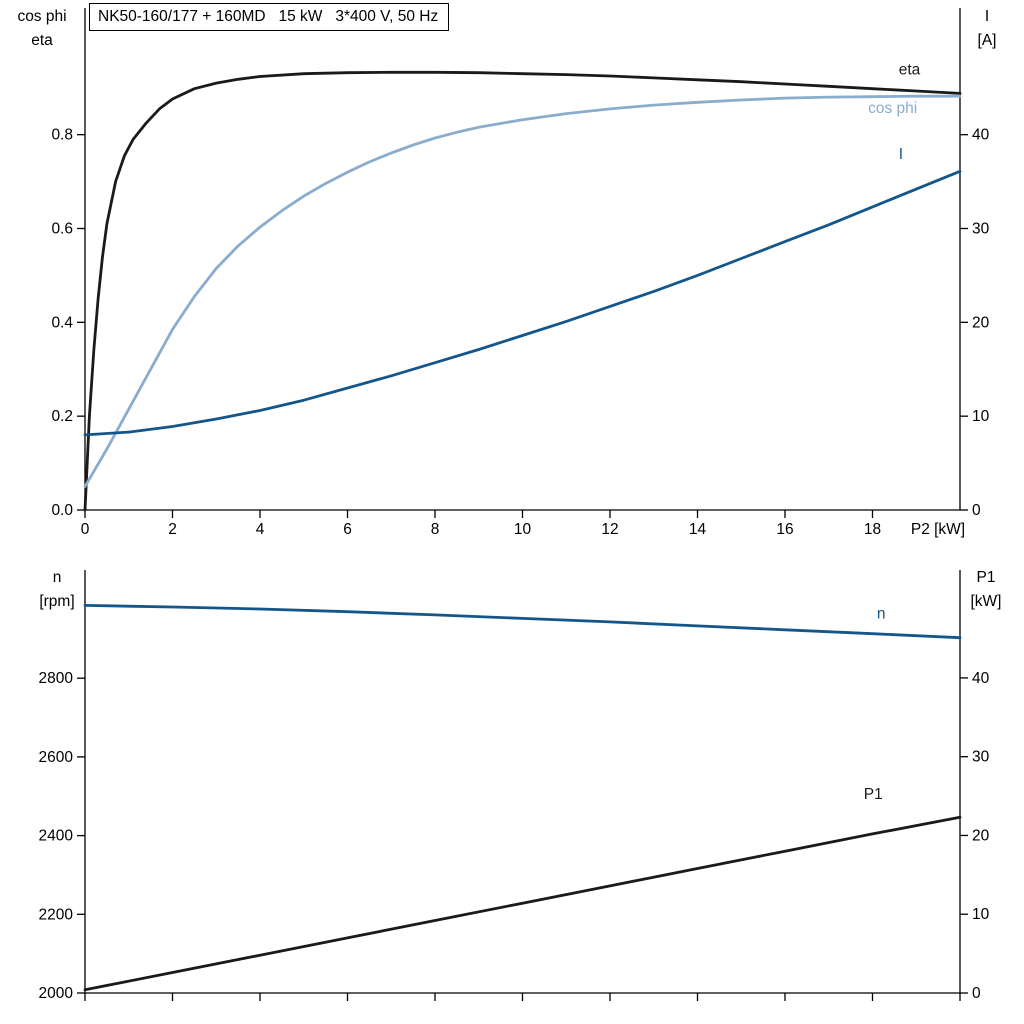 Image resolution: width=1024 pixels, height=1024 pixels. I want to click on left-axis-header: cos phi, so click(41, 16).